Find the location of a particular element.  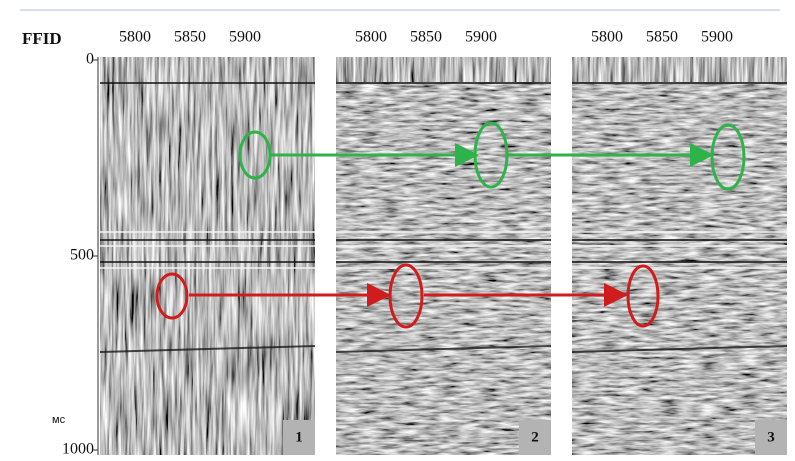

panel-number: 1 is located at coordinates (299, 437).